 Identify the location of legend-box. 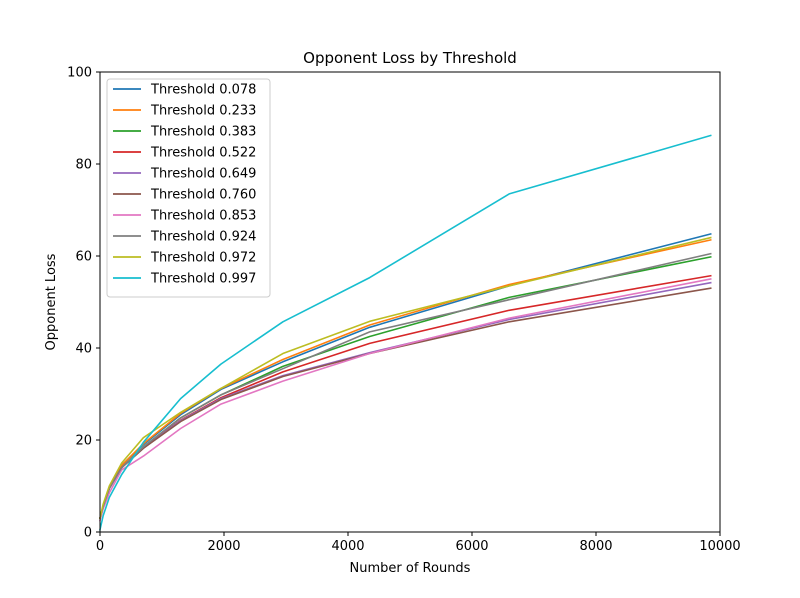
(188, 188).